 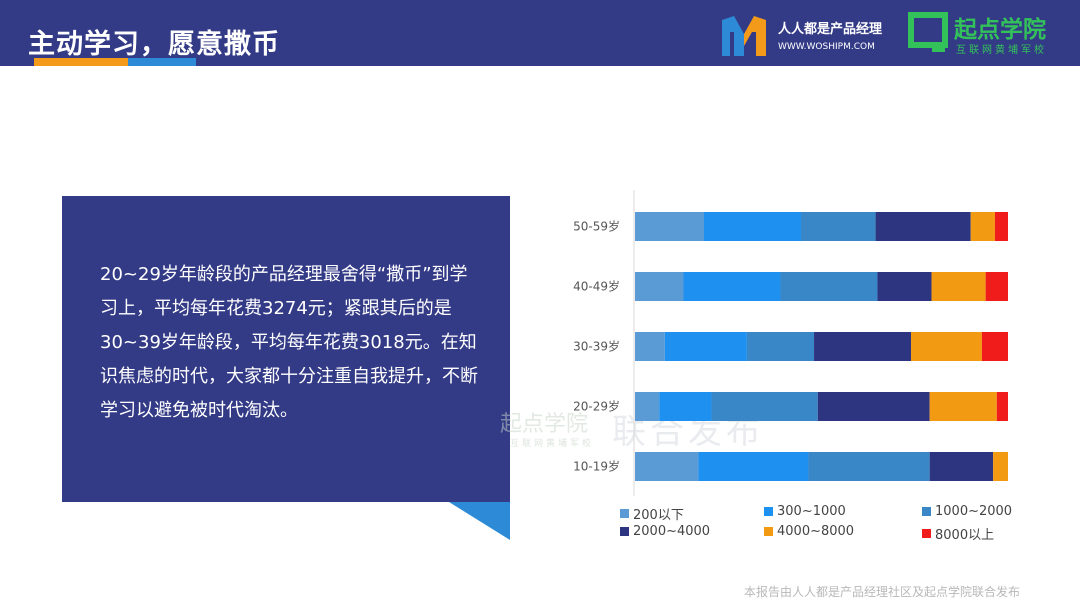 What do you see at coordinates (830, 29) in the screenshot?
I see `woshipm-brand-name: 人人都是产品经理` at bounding box center [830, 29].